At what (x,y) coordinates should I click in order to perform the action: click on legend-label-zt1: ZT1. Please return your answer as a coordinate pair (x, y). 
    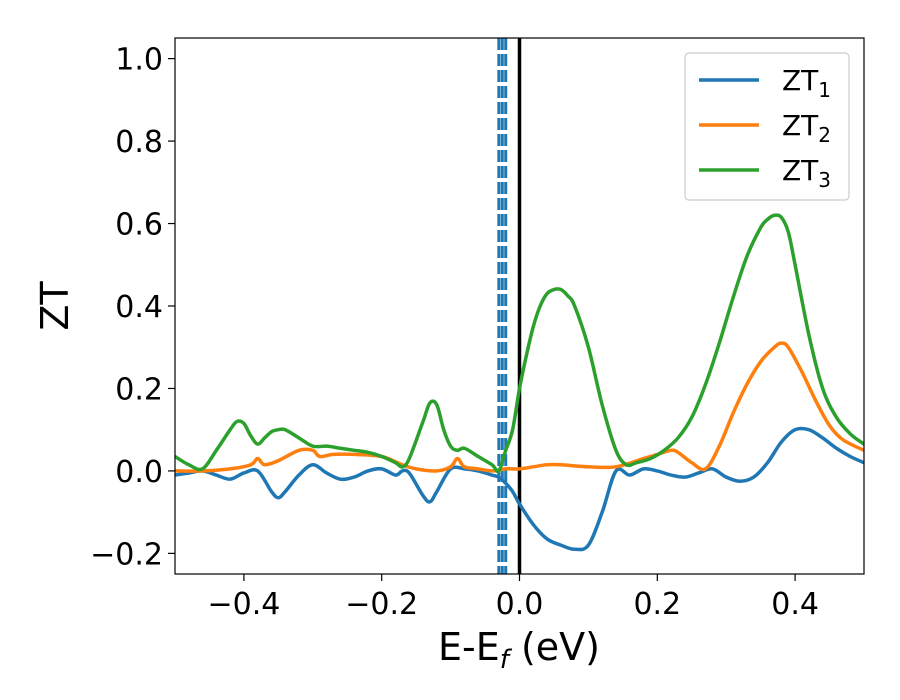
    Looking at the image, I should click on (806, 83).